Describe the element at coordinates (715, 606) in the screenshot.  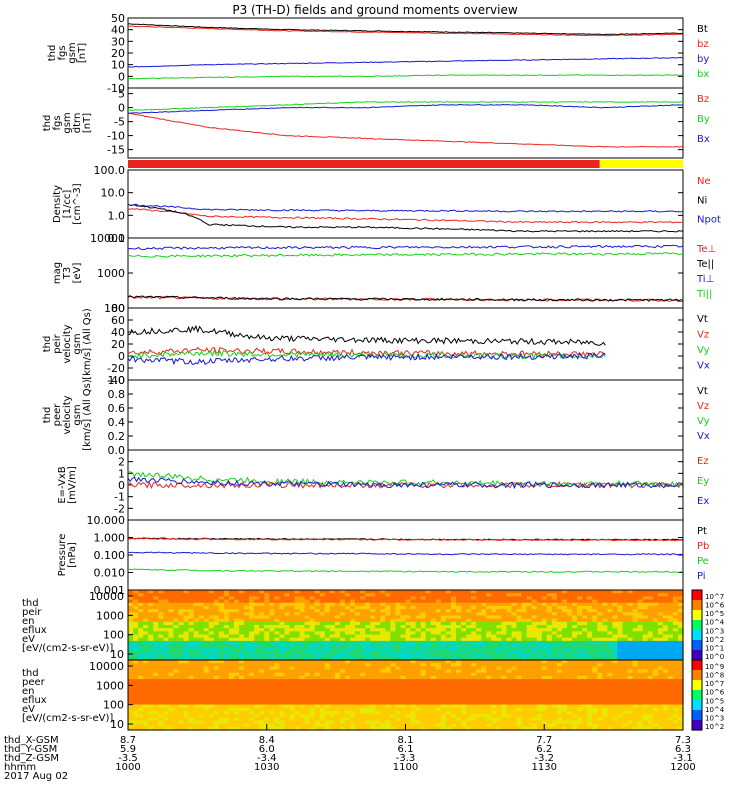
I see `colorbar-tick-label: 10^6` at that location.